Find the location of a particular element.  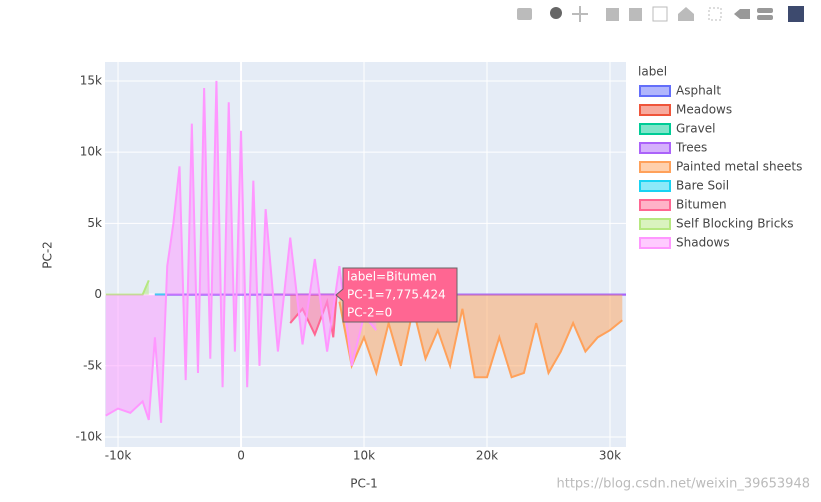

legend-label: Bare Soil is located at coordinates (702, 186).